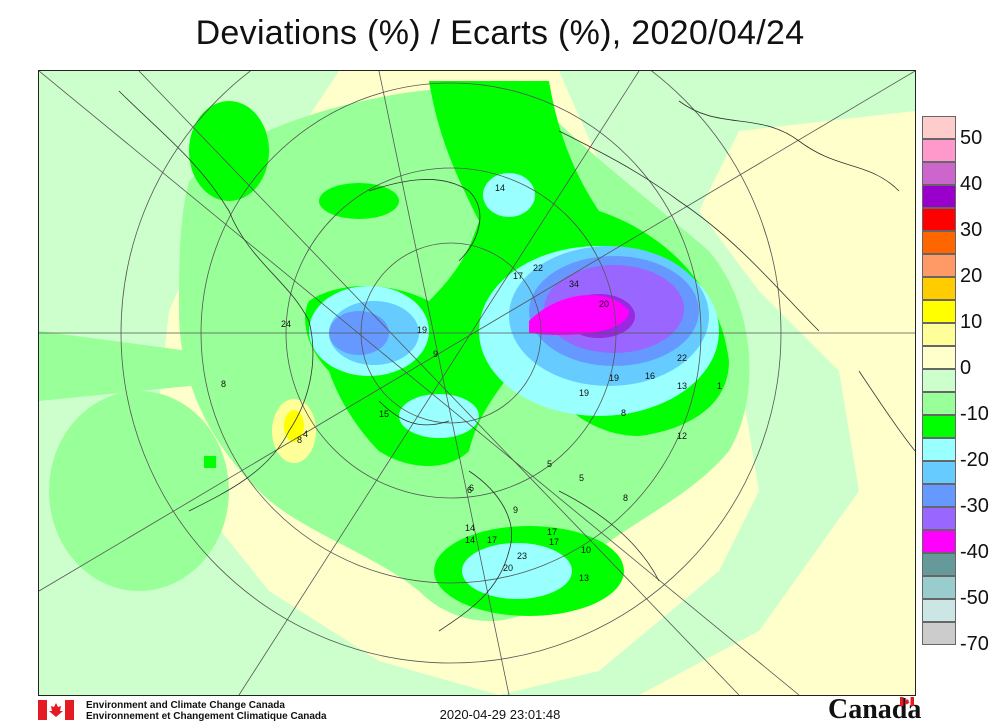  Describe the element at coordinates (971, 184) in the screenshot. I see `legend-tick-label: 40` at that location.